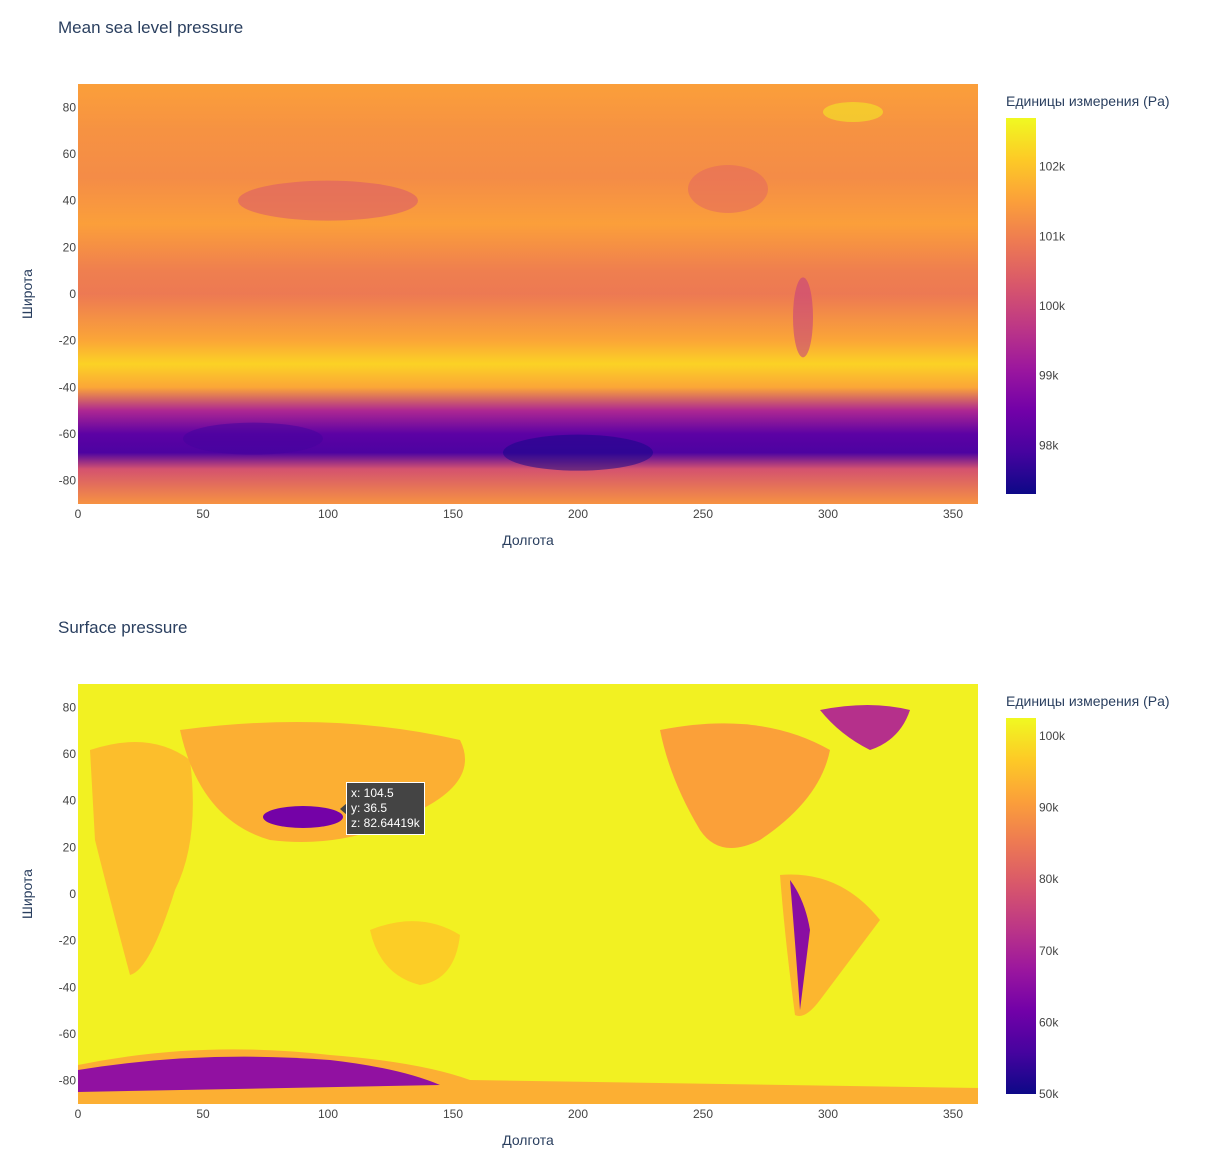 The image size is (1225, 1176). What do you see at coordinates (1052, 167) in the screenshot?
I see `colorbar-tick-label: 102k` at bounding box center [1052, 167].